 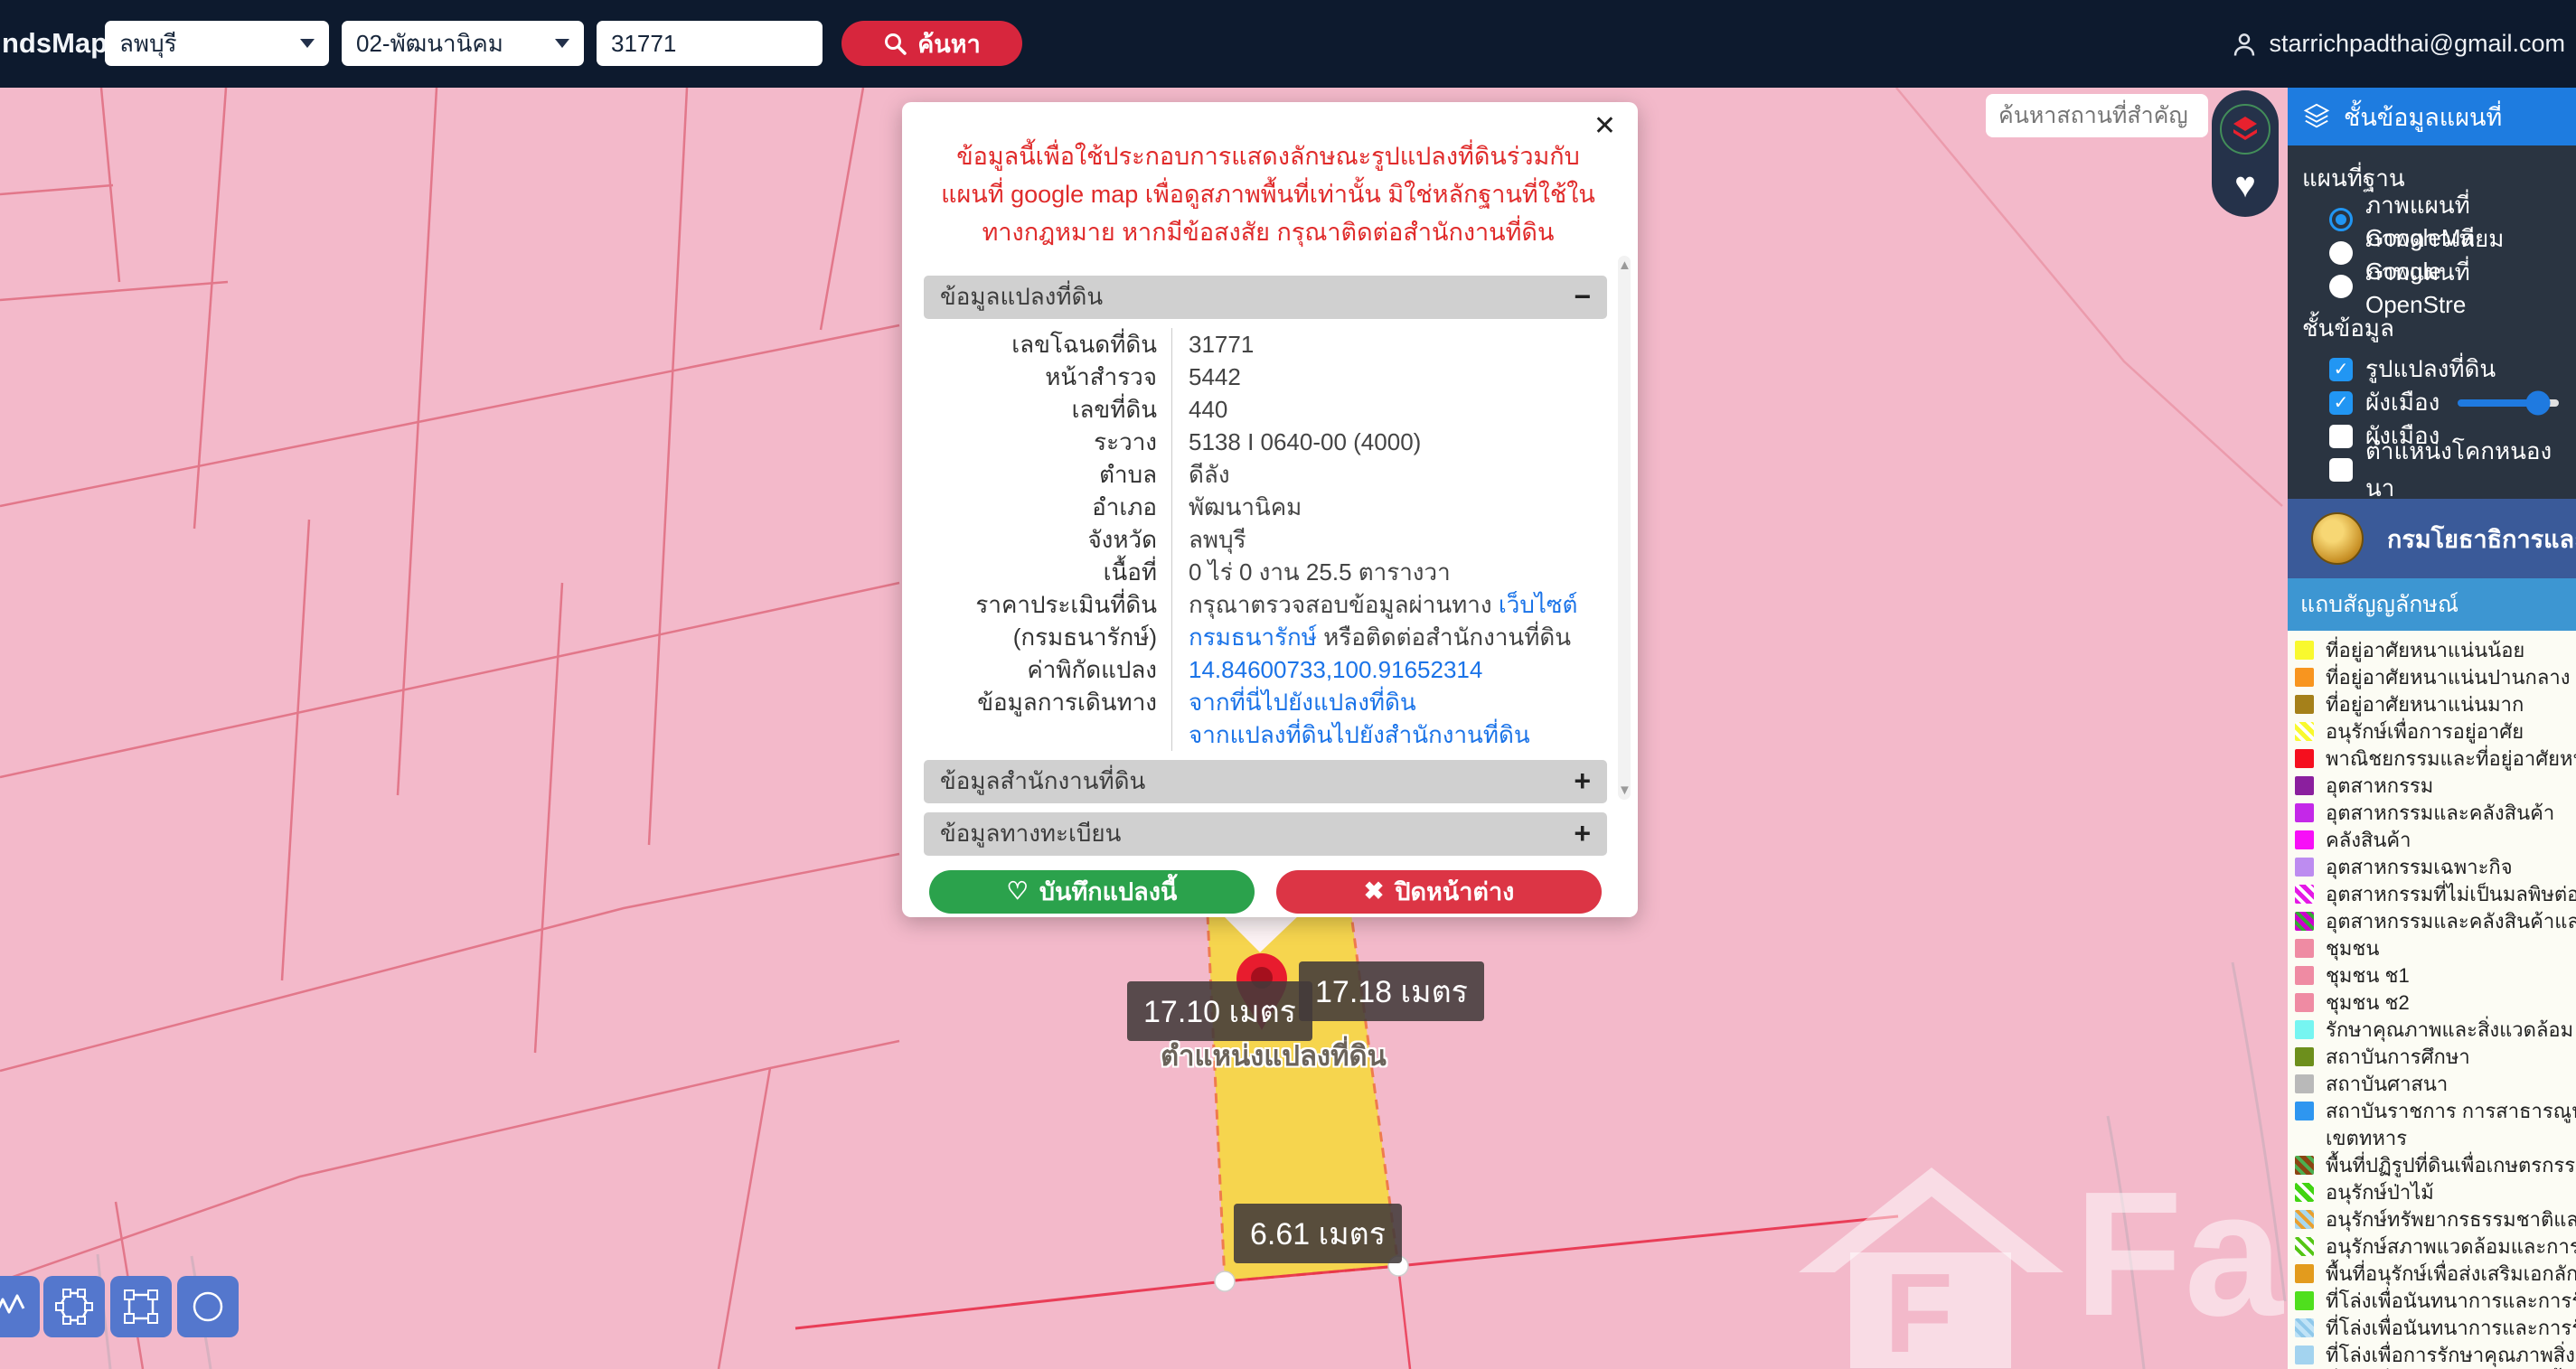 What do you see at coordinates (1126, 441) in the screenshot?
I see `info-label: ระวาง` at bounding box center [1126, 441].